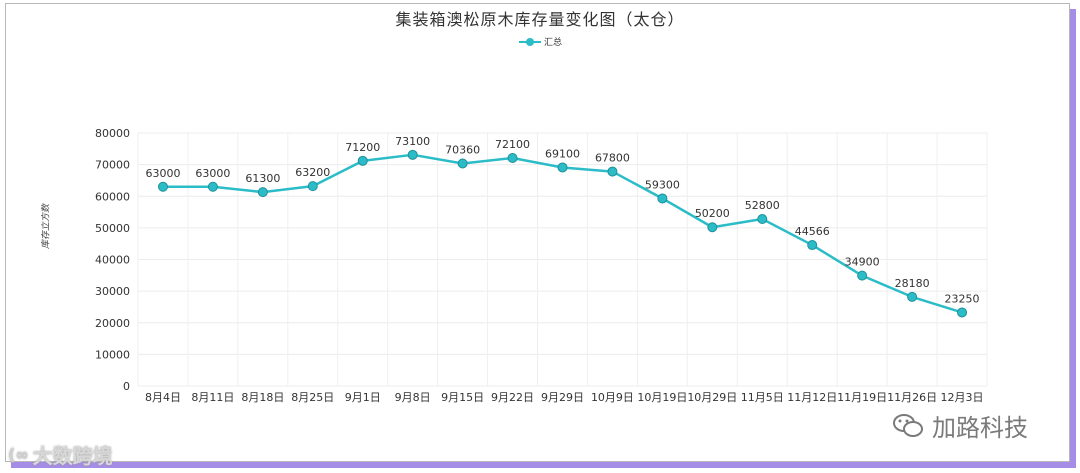 Image resolution: width=1080 pixels, height=473 pixels. Describe the element at coordinates (413, 397) in the screenshot. I see `x-tick-label: 9月8日` at that location.